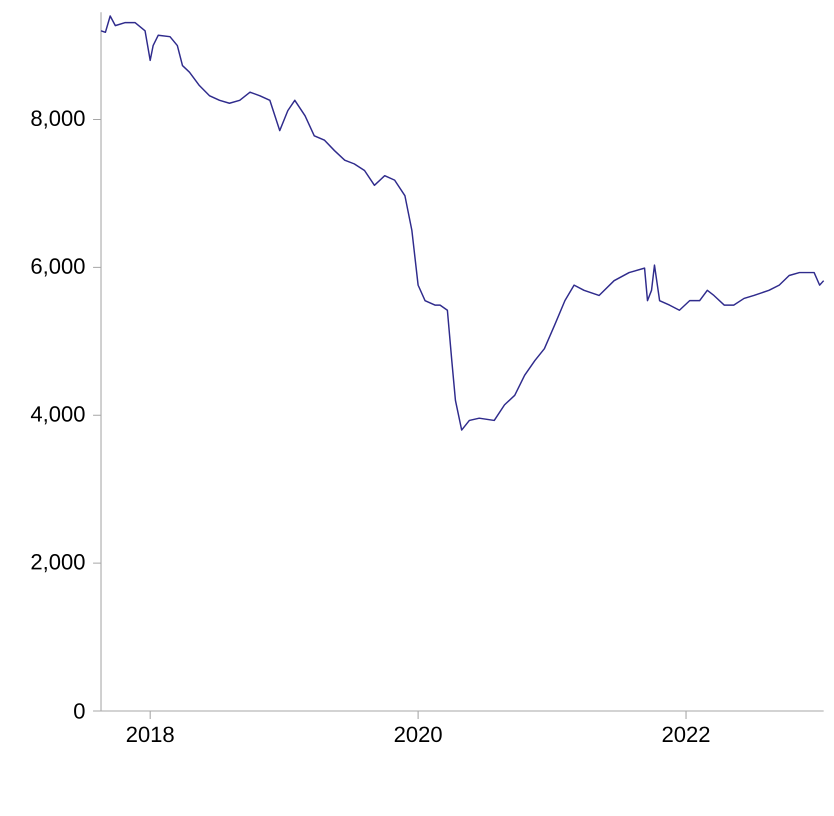 This screenshot has height=816, width=834. Describe the element at coordinates (58, 119) in the screenshot. I see `y-tick-label: 8,000` at that location.